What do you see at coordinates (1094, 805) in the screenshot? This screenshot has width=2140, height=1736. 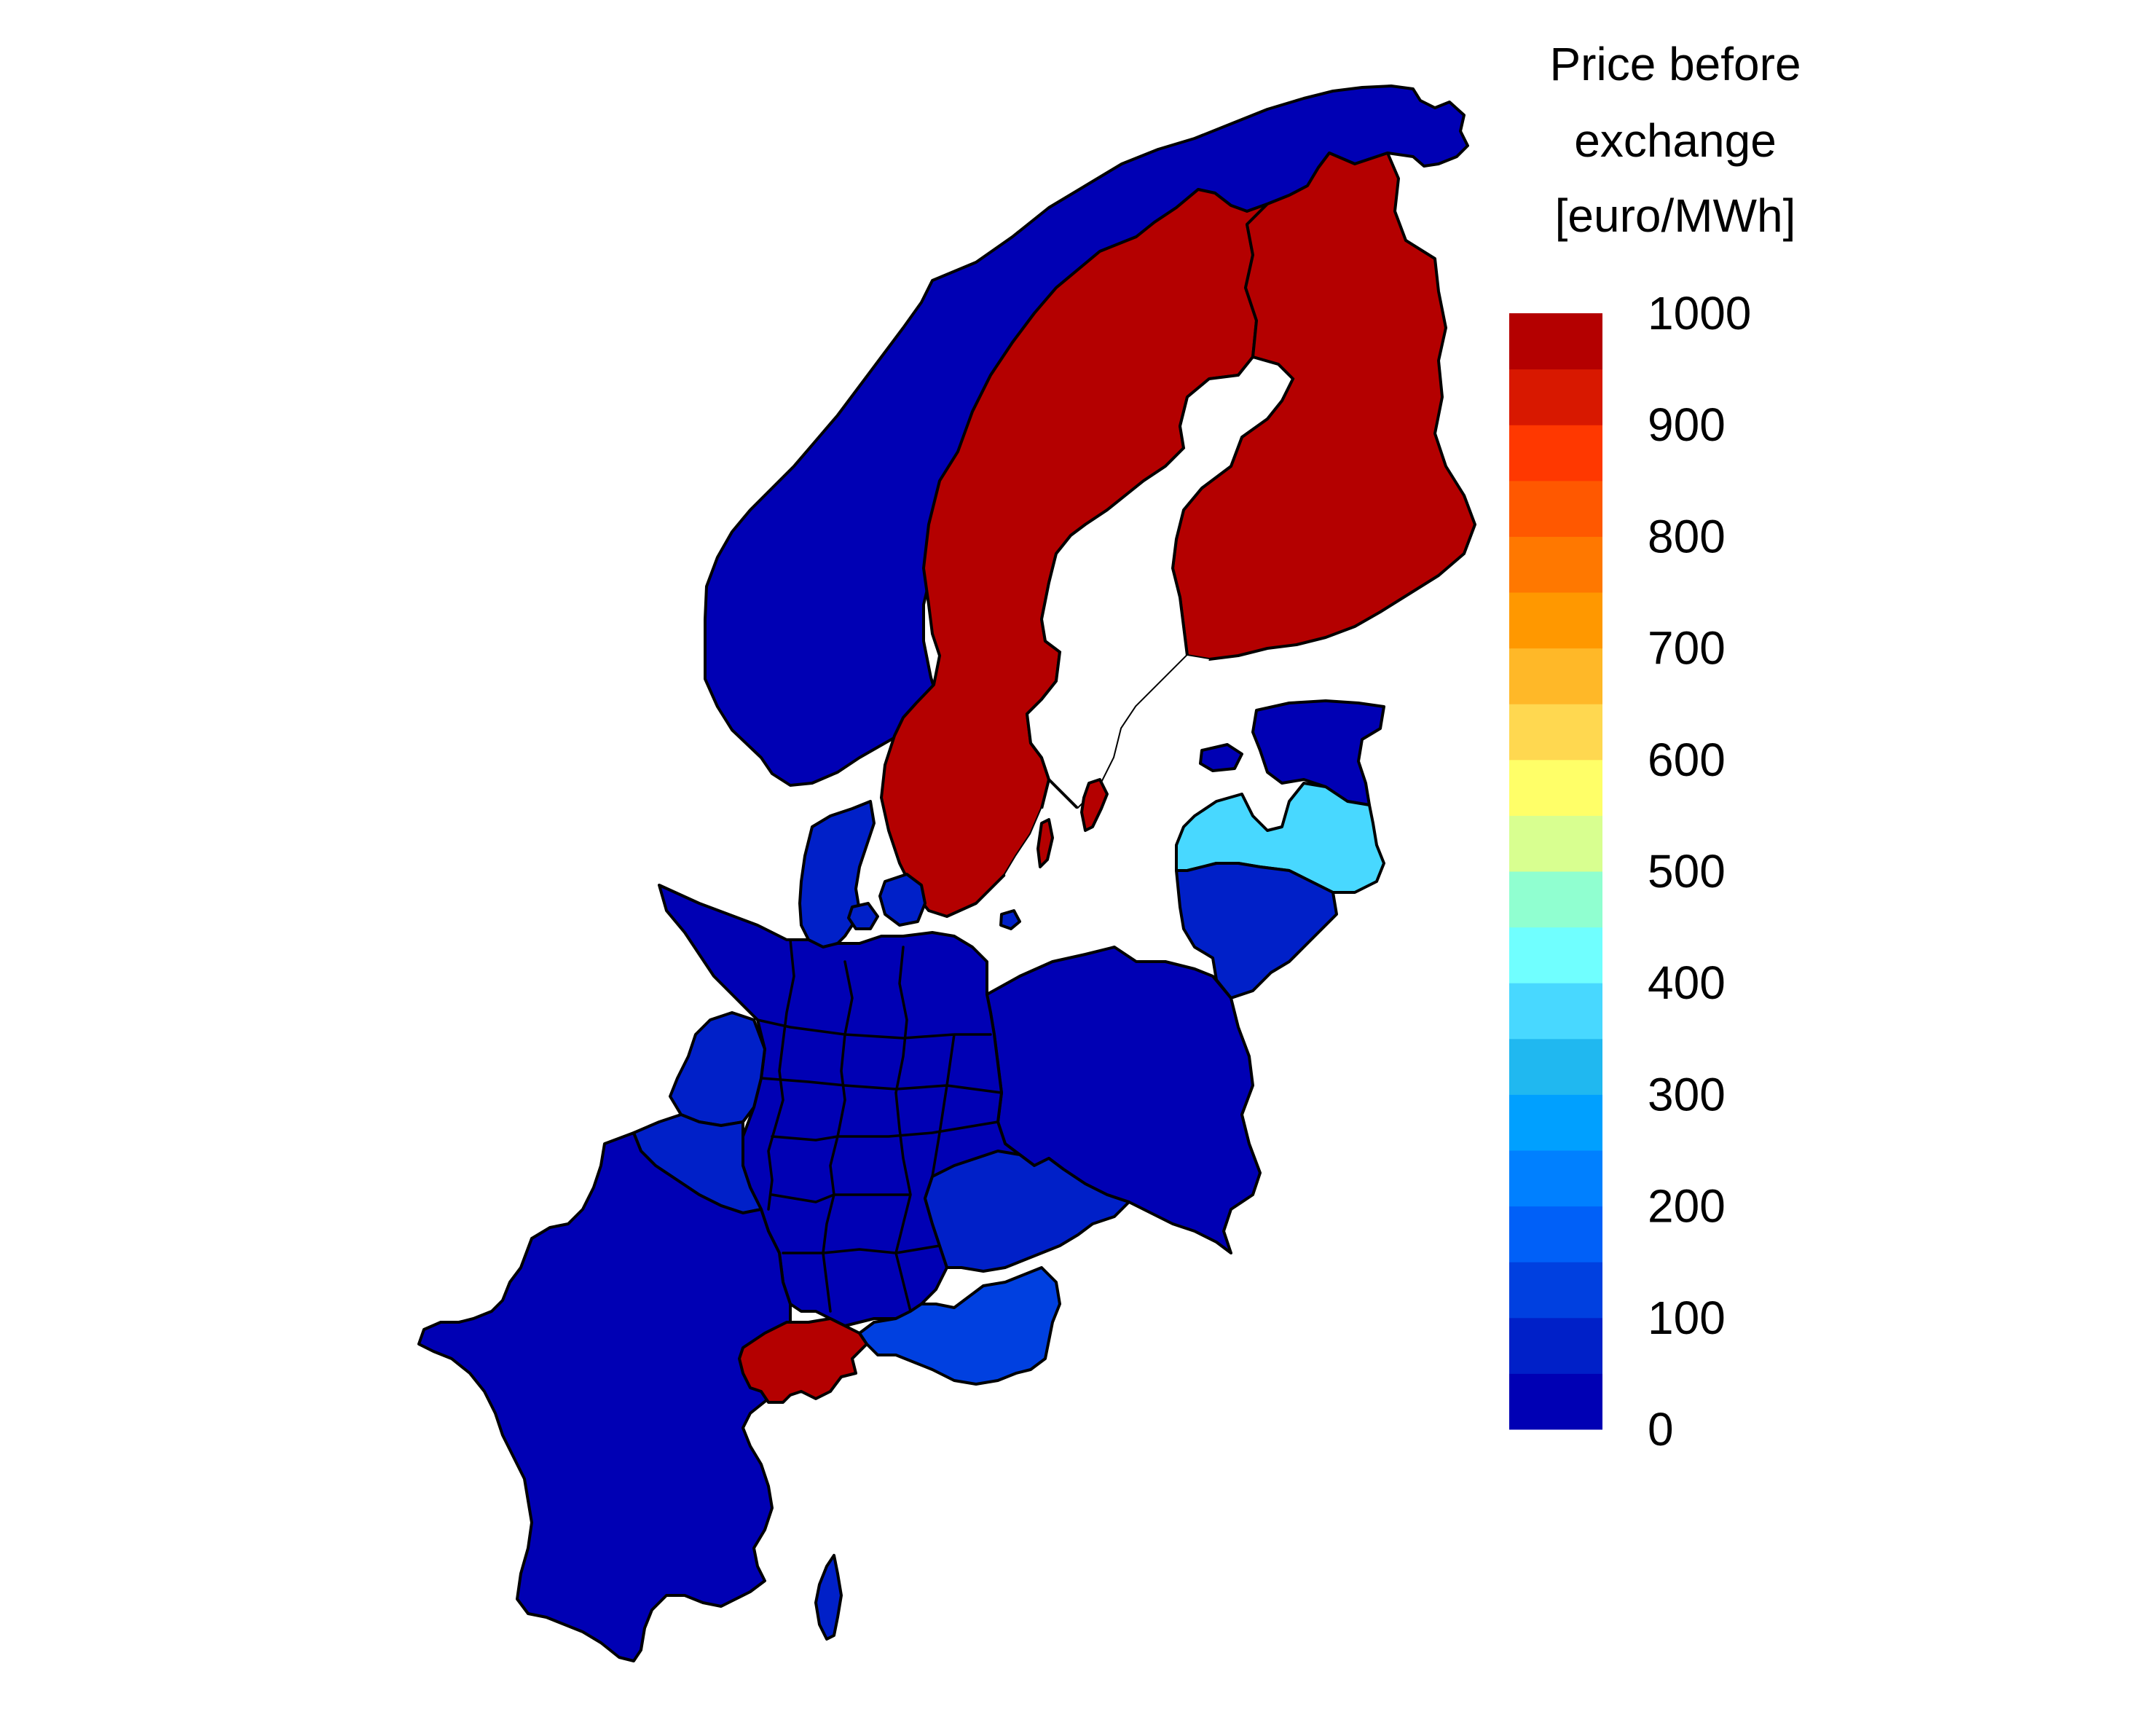 I see `region-gotland` at bounding box center [1094, 805].